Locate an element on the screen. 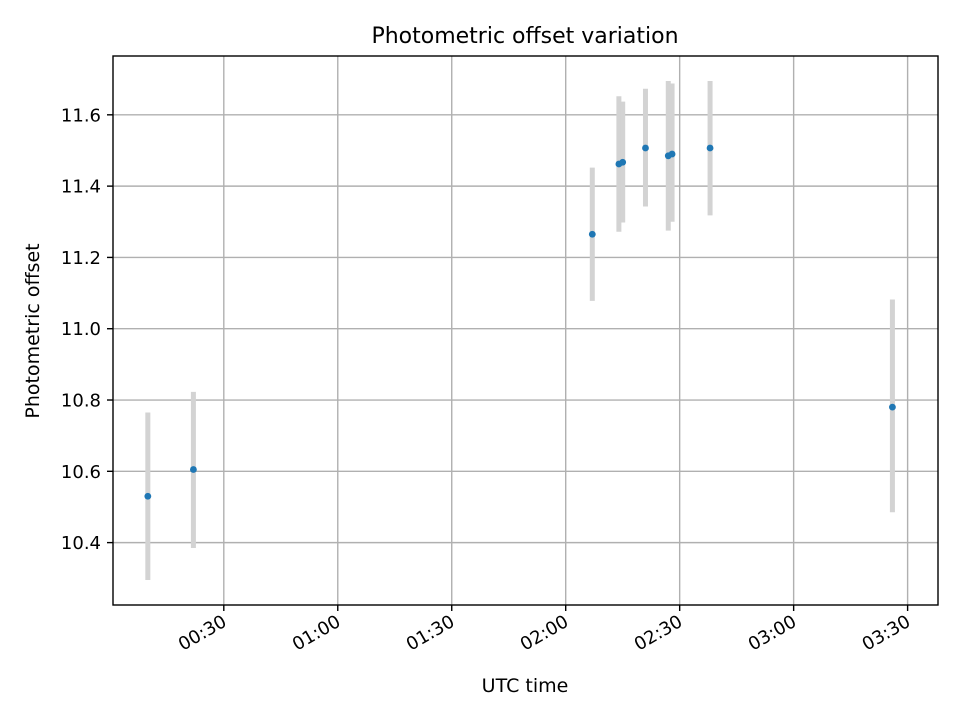  y-tick-label: 11.6 is located at coordinates (81, 115).